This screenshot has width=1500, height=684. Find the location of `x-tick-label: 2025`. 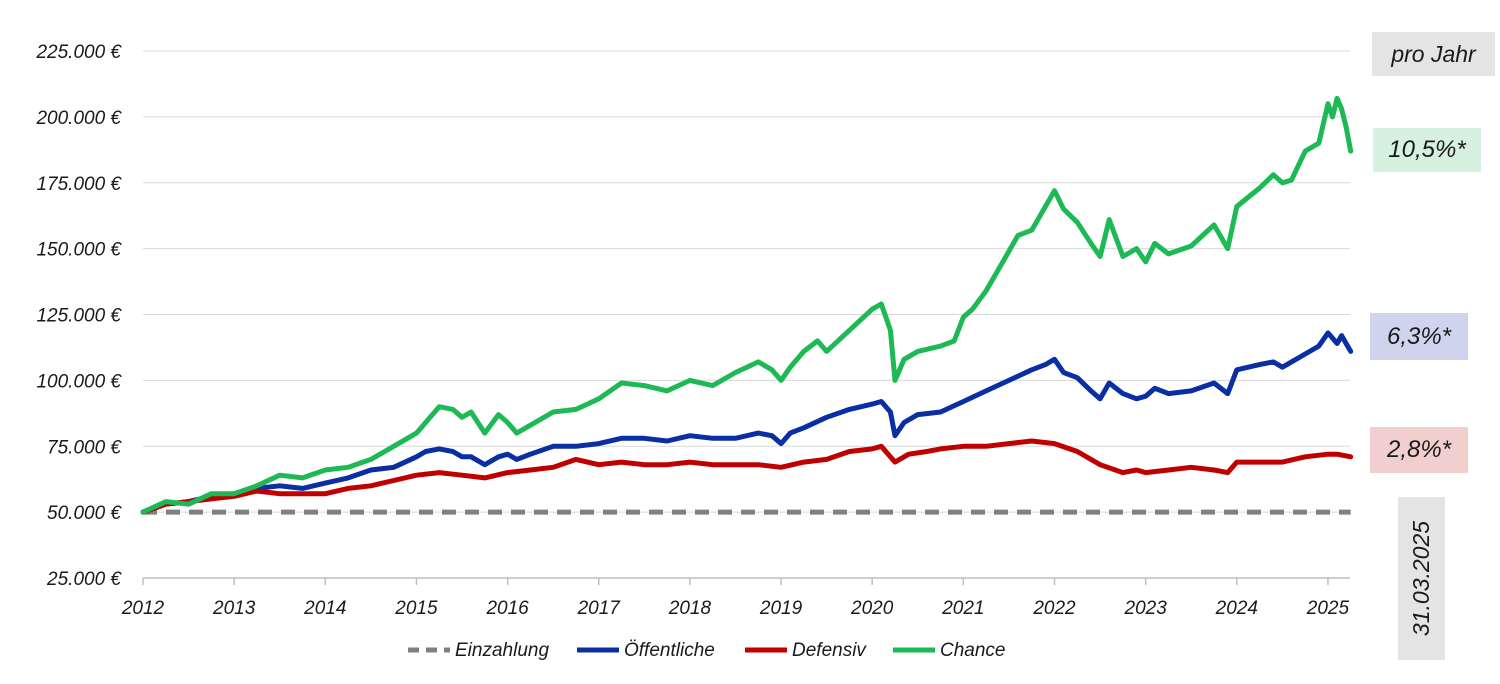

x-tick-label: 2025 is located at coordinates (1328, 608).